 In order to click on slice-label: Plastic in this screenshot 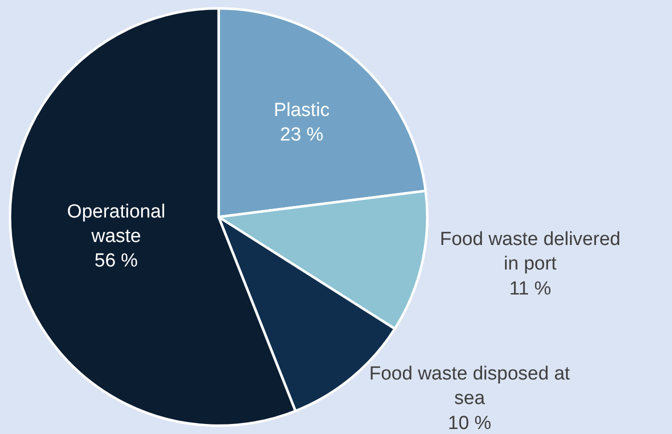, I will do `click(302, 110)`.